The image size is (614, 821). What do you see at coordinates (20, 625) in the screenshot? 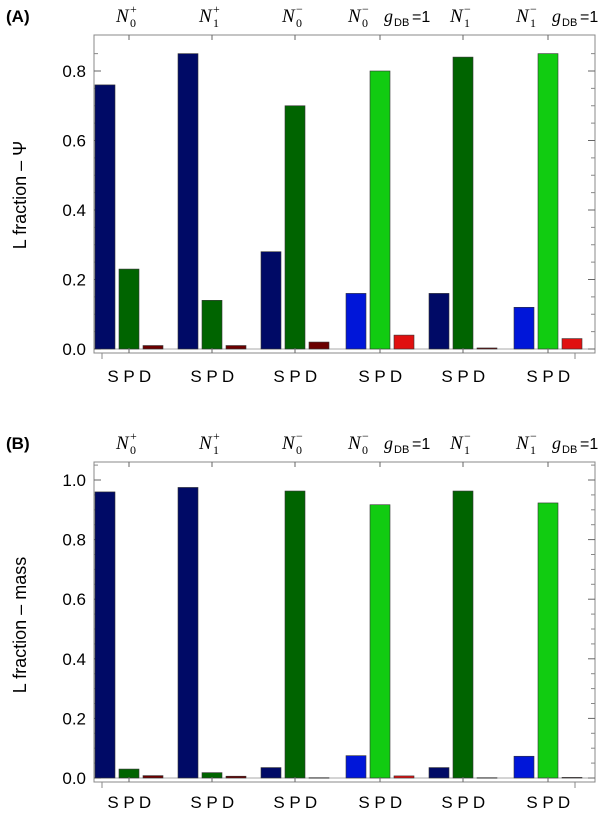
I see `y-axis-label: L fraction – mass` at bounding box center [20, 625].